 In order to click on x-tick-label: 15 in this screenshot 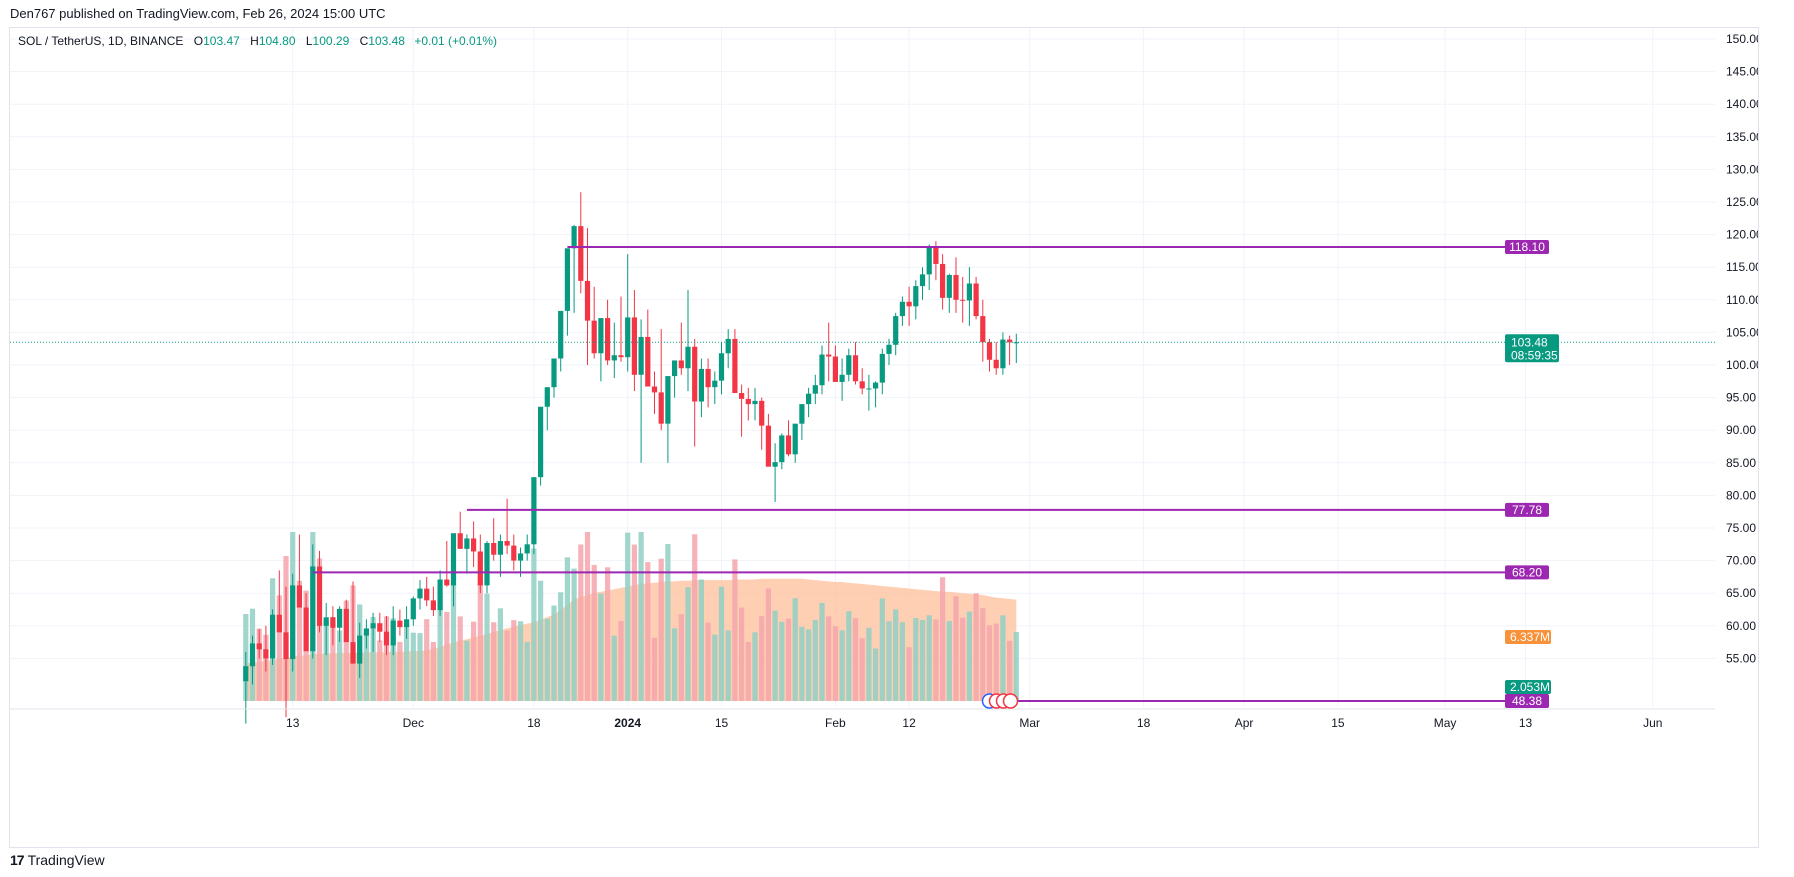, I will do `click(722, 723)`.